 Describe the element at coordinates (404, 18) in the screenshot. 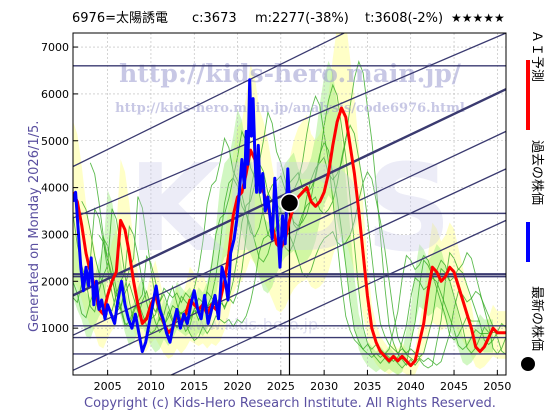

I see `target-price: t:3608(-2%)` at that location.